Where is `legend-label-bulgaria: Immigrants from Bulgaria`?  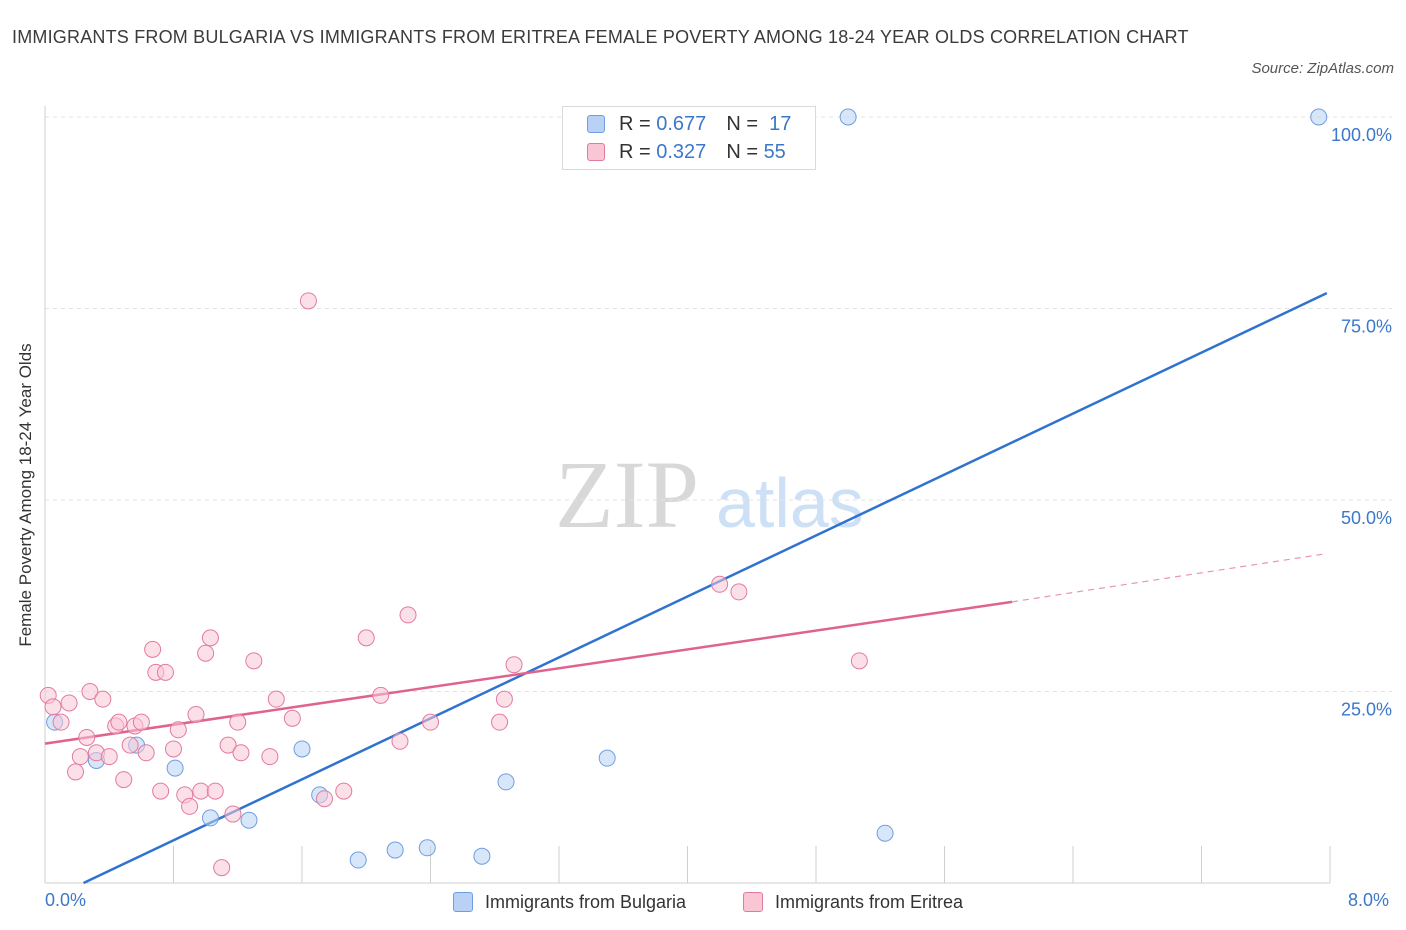
legend-label-bulgaria: Immigrants from Bulgaria is located at coordinates (586, 901).